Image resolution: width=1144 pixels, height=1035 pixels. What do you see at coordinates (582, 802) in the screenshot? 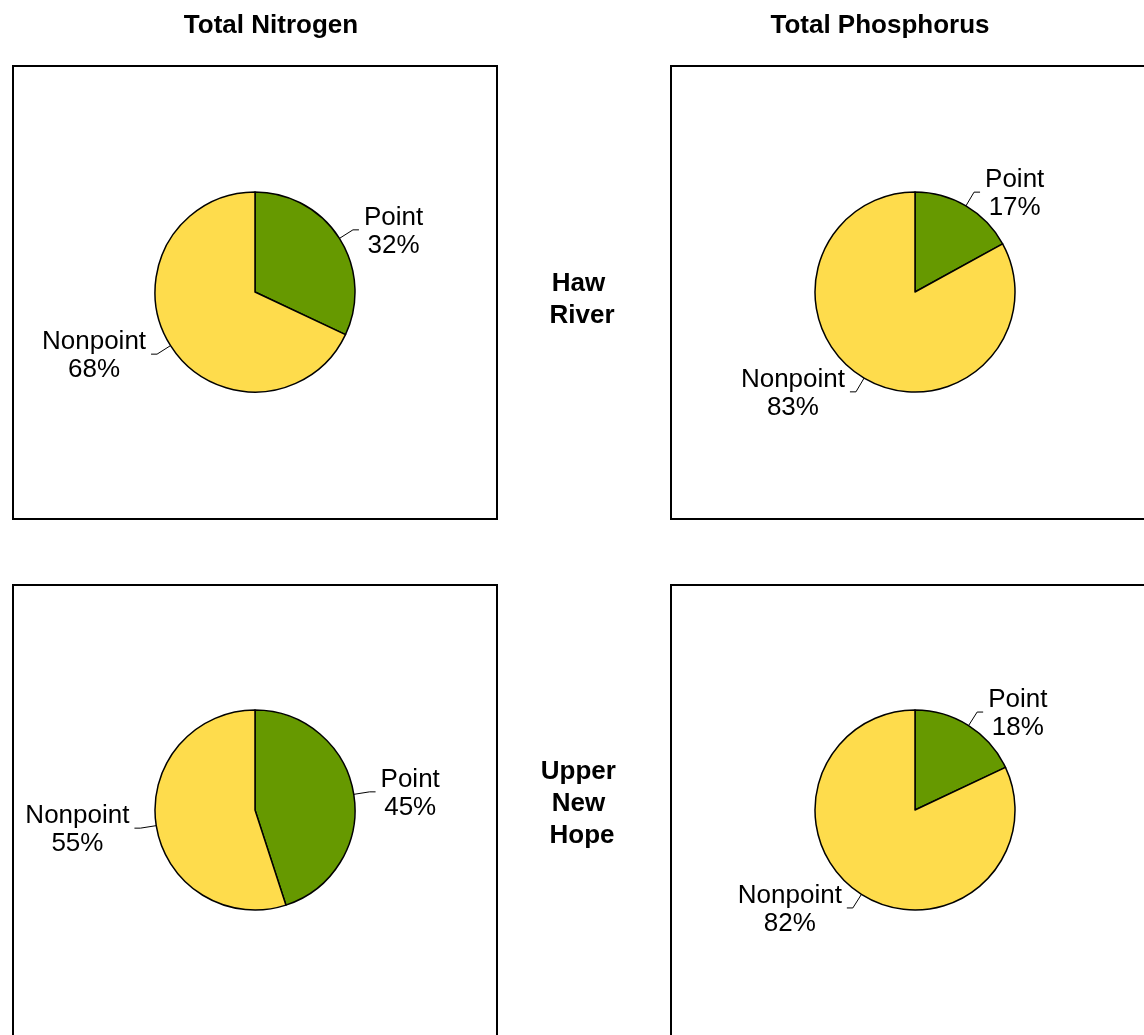
I see `text: Upper New Hope` at bounding box center [582, 802].